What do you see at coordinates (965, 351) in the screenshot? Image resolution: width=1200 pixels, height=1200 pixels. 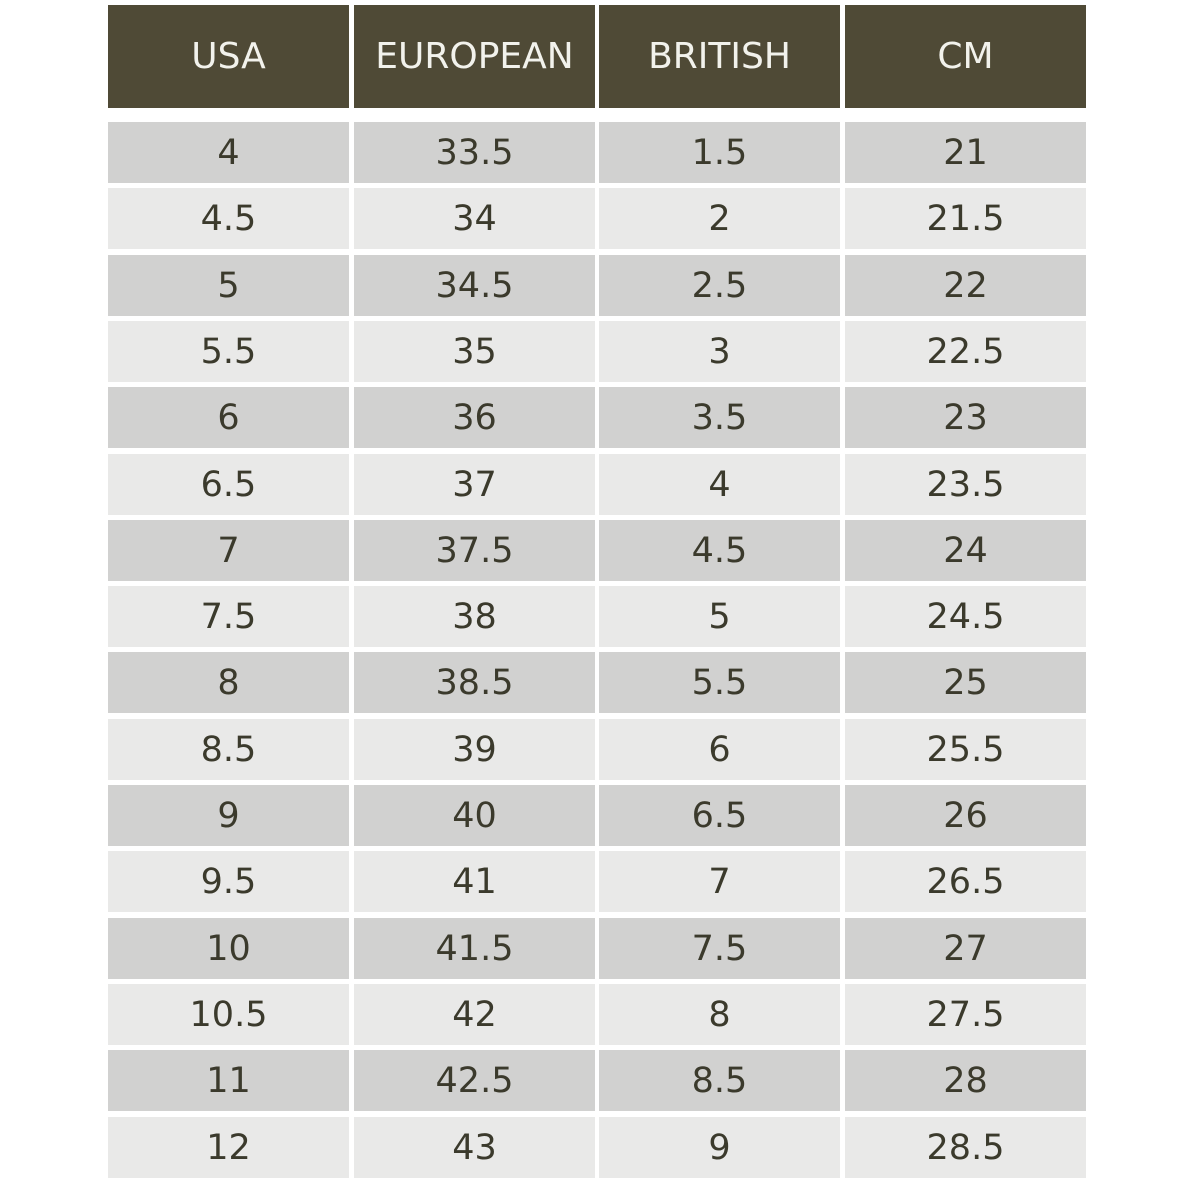 I see `table-cell: 22.5` at bounding box center [965, 351].